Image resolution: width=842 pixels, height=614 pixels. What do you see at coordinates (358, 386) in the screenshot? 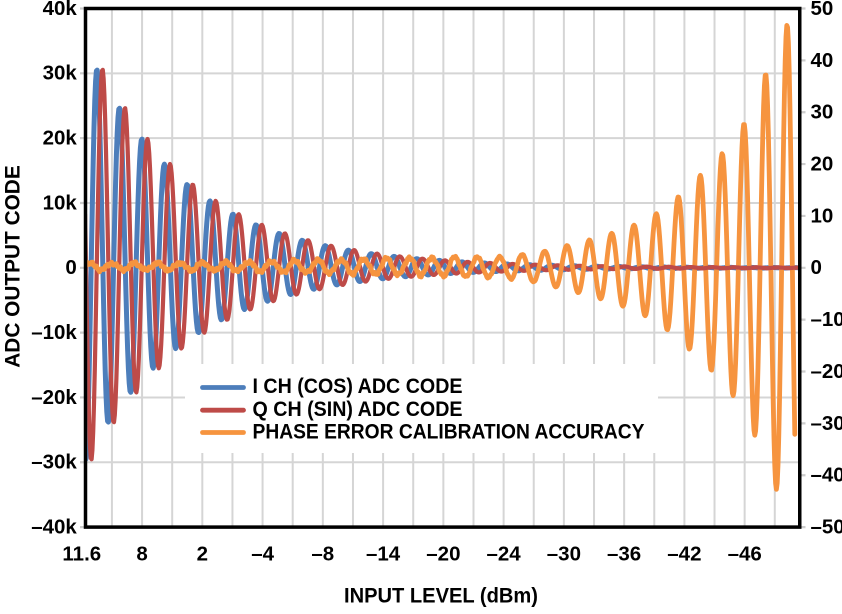
I see `svg-text: I CH (COS) ADC CODE` at bounding box center [358, 386].